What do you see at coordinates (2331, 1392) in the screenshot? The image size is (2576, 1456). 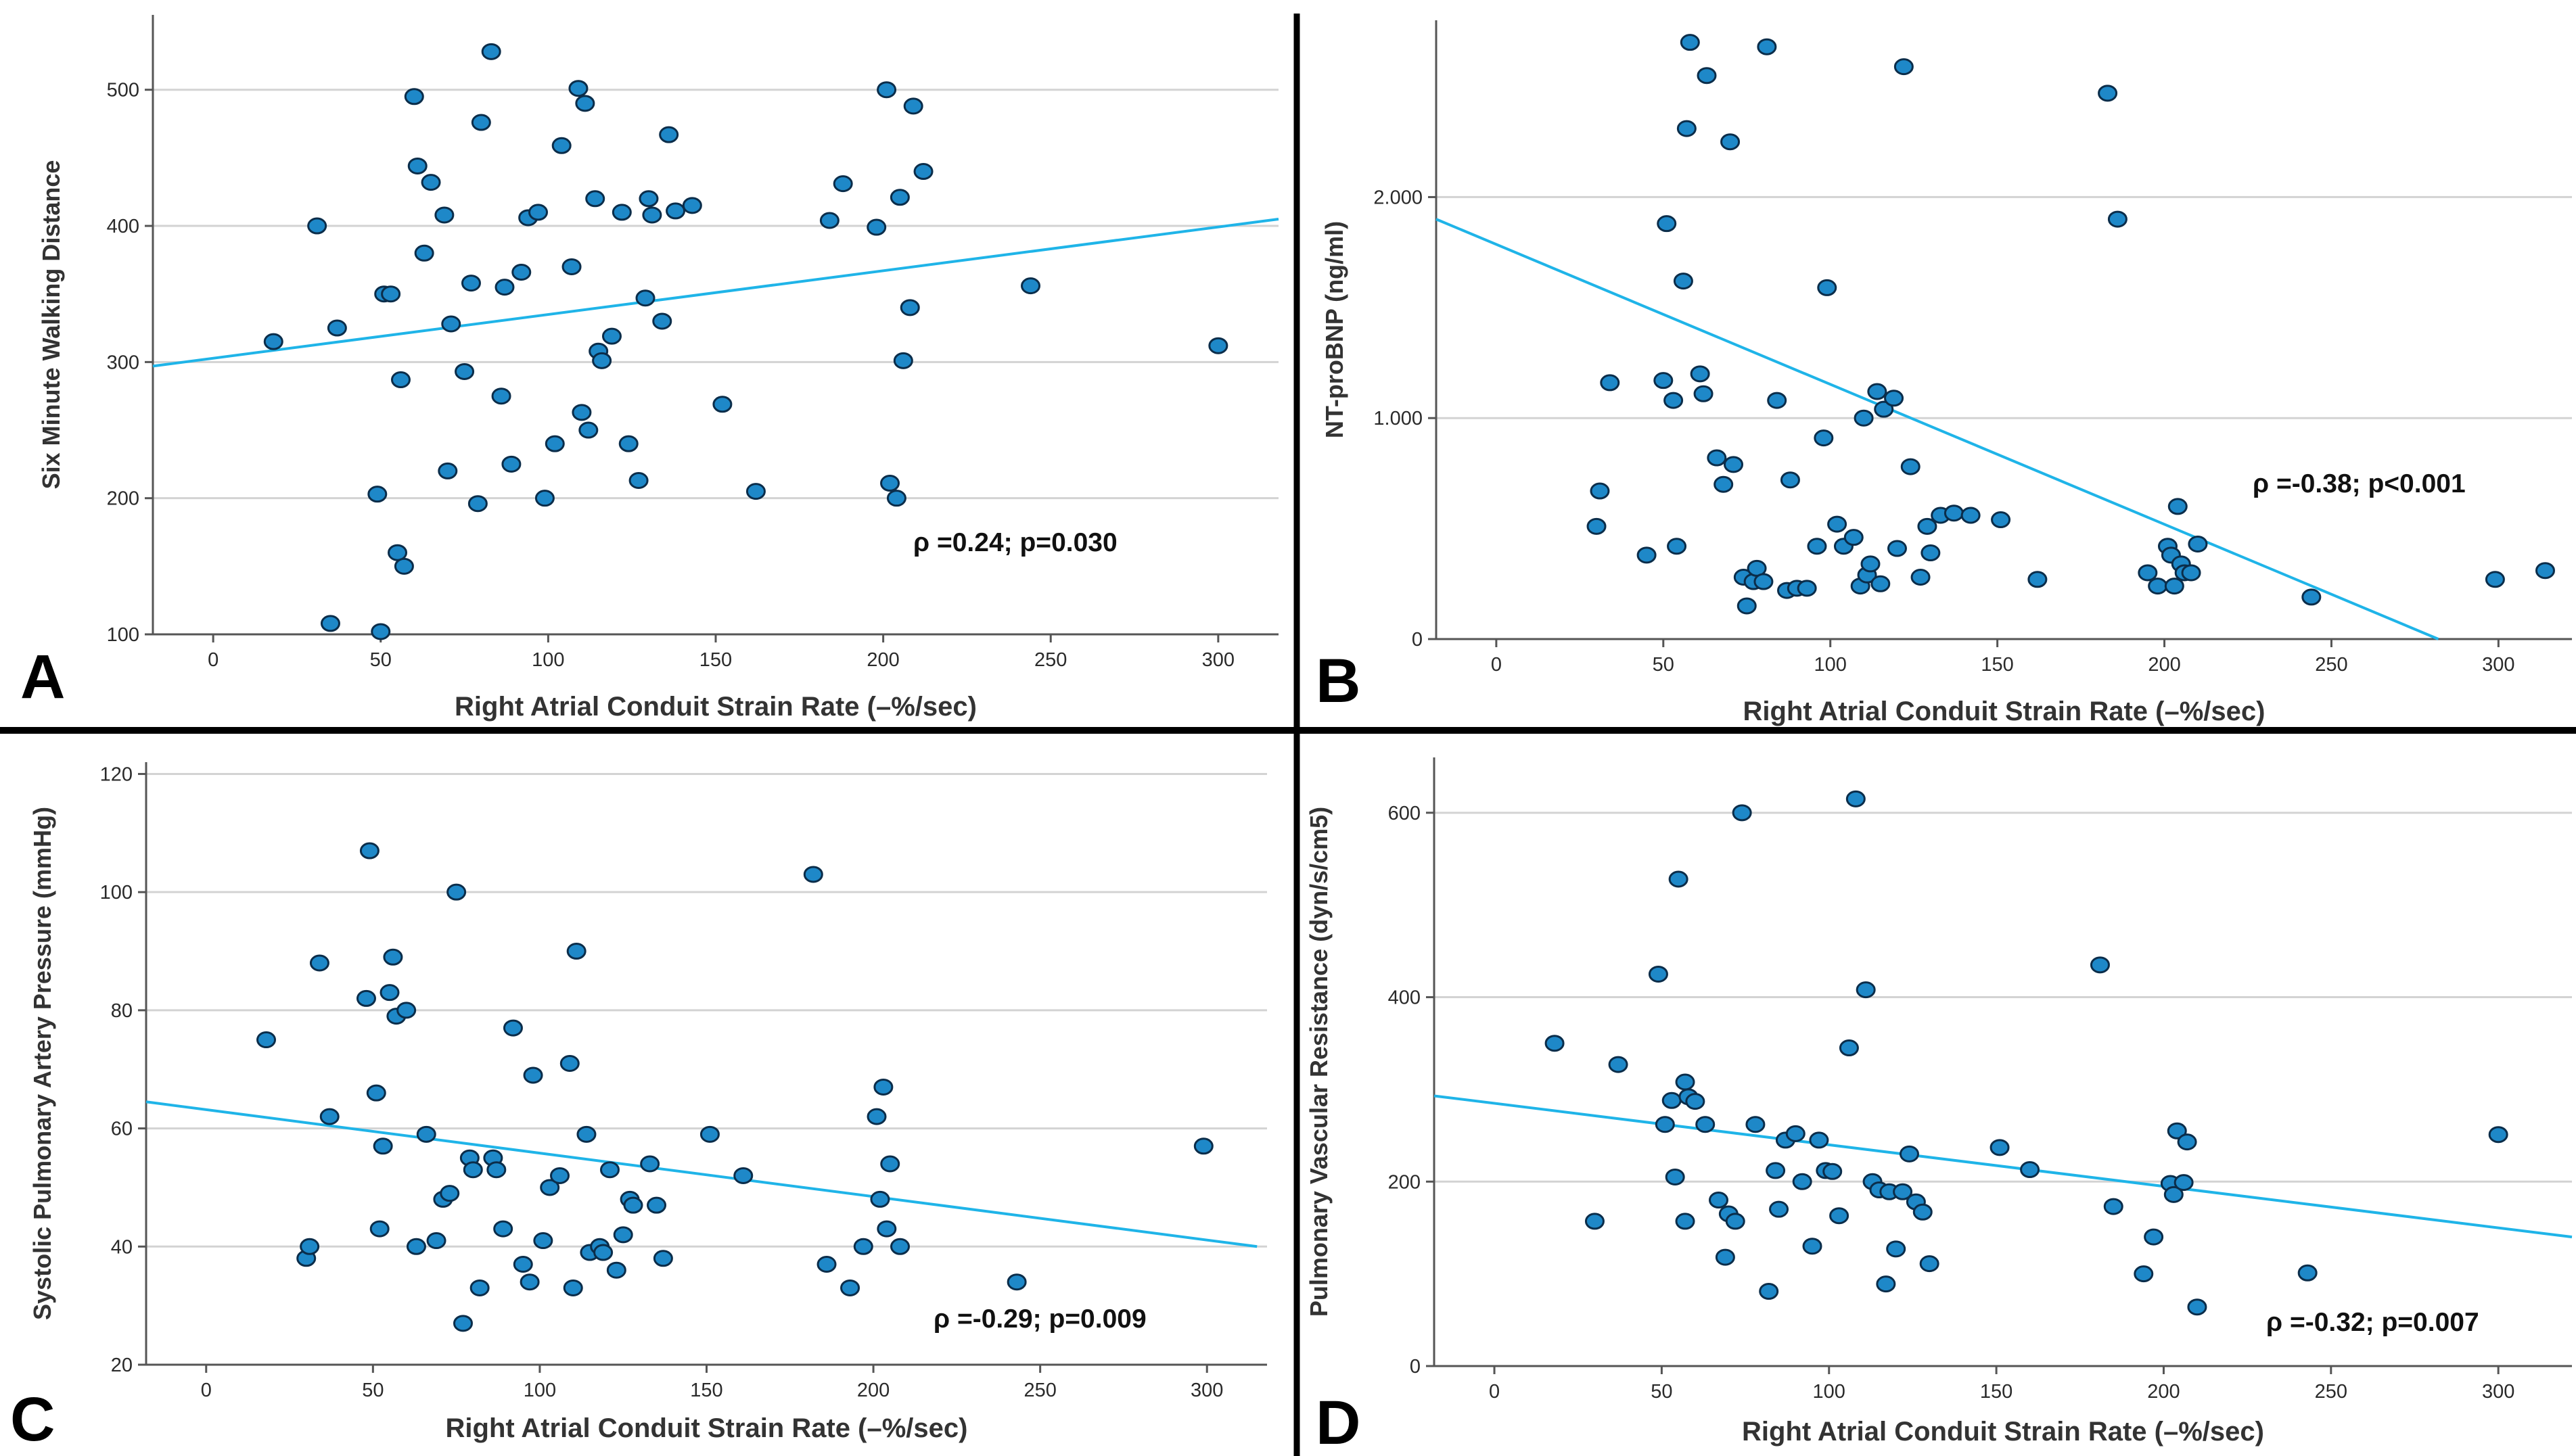 I see `x-tick-label: 250` at bounding box center [2331, 1392].